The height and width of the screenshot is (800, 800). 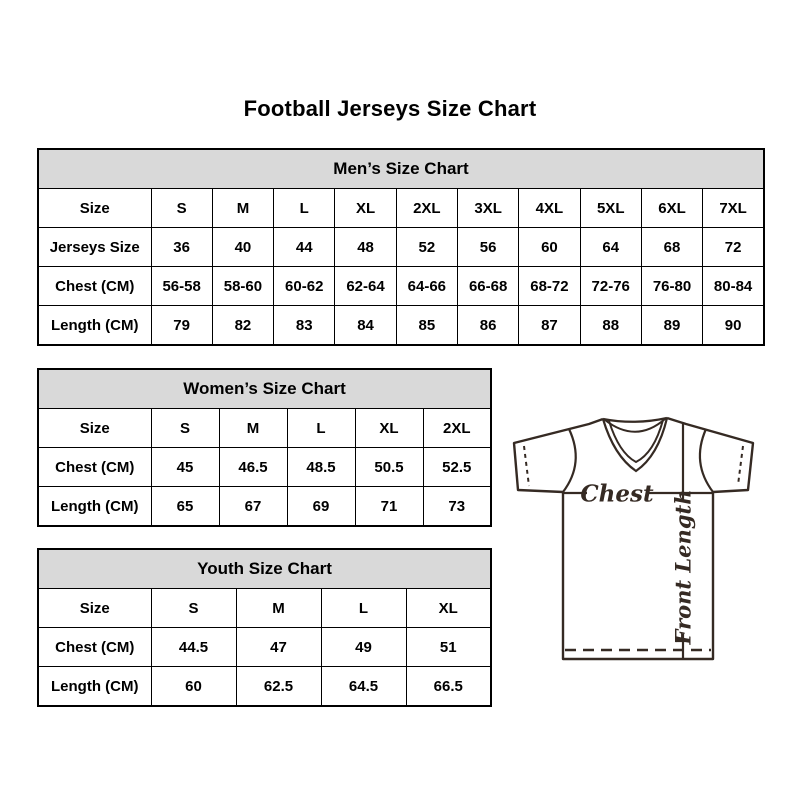 I want to click on jersey-right-cuff-stitch-dashed-line, so click(x=740, y=465).